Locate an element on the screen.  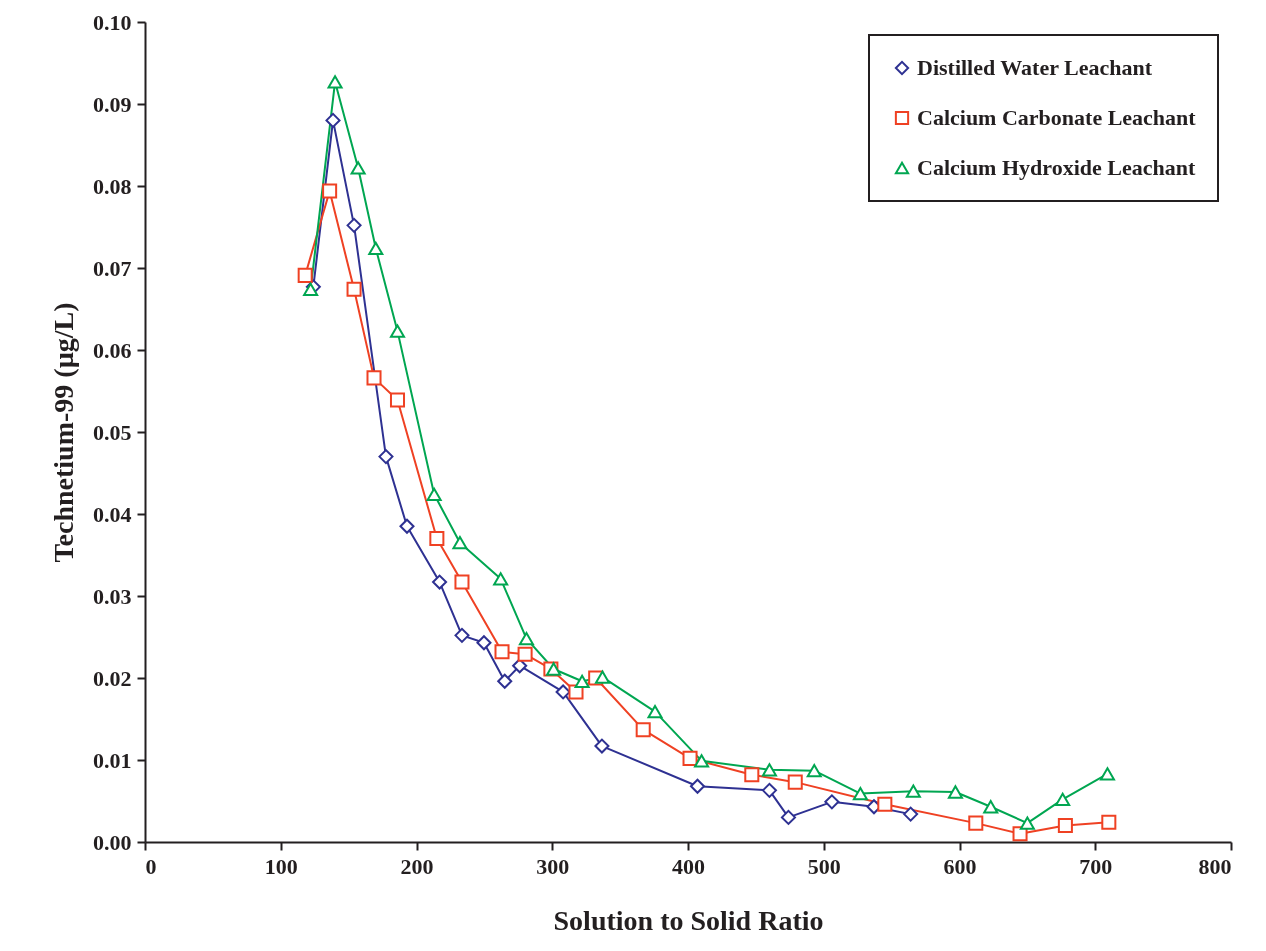
y-tick-label: 0.00 is located at coordinates (112, 842).